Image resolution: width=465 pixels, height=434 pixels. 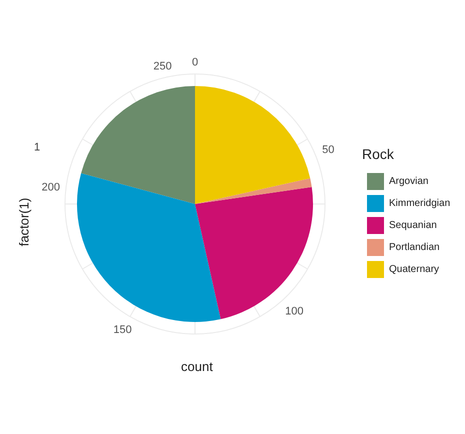 What do you see at coordinates (122, 330) in the screenshot?
I see `text: 150` at bounding box center [122, 330].